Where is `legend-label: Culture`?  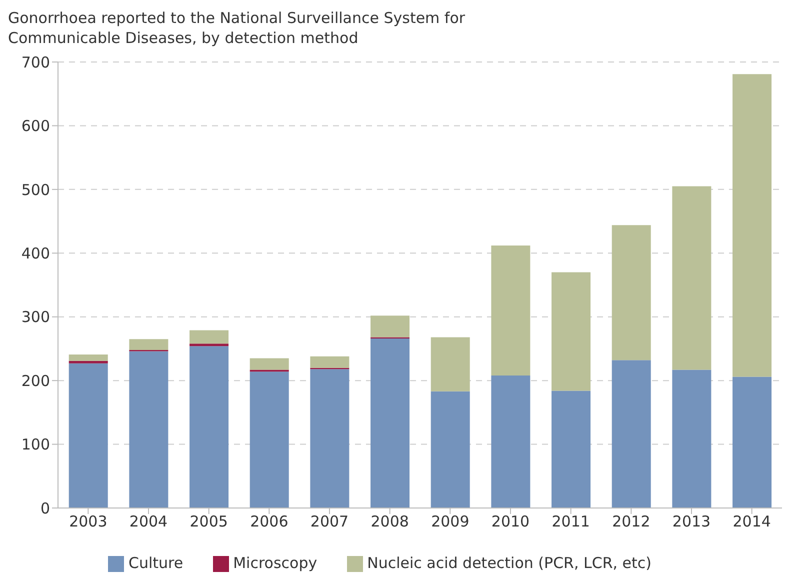
legend-label: Culture is located at coordinates (156, 563).